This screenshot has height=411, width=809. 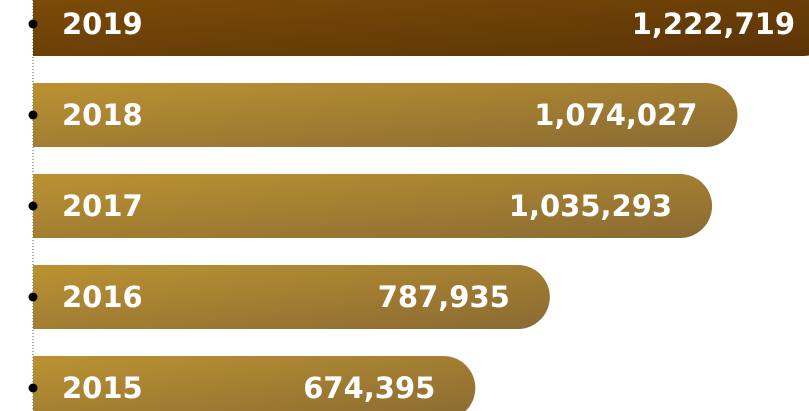 I want to click on value-label: 1,074,027, so click(x=615, y=115).